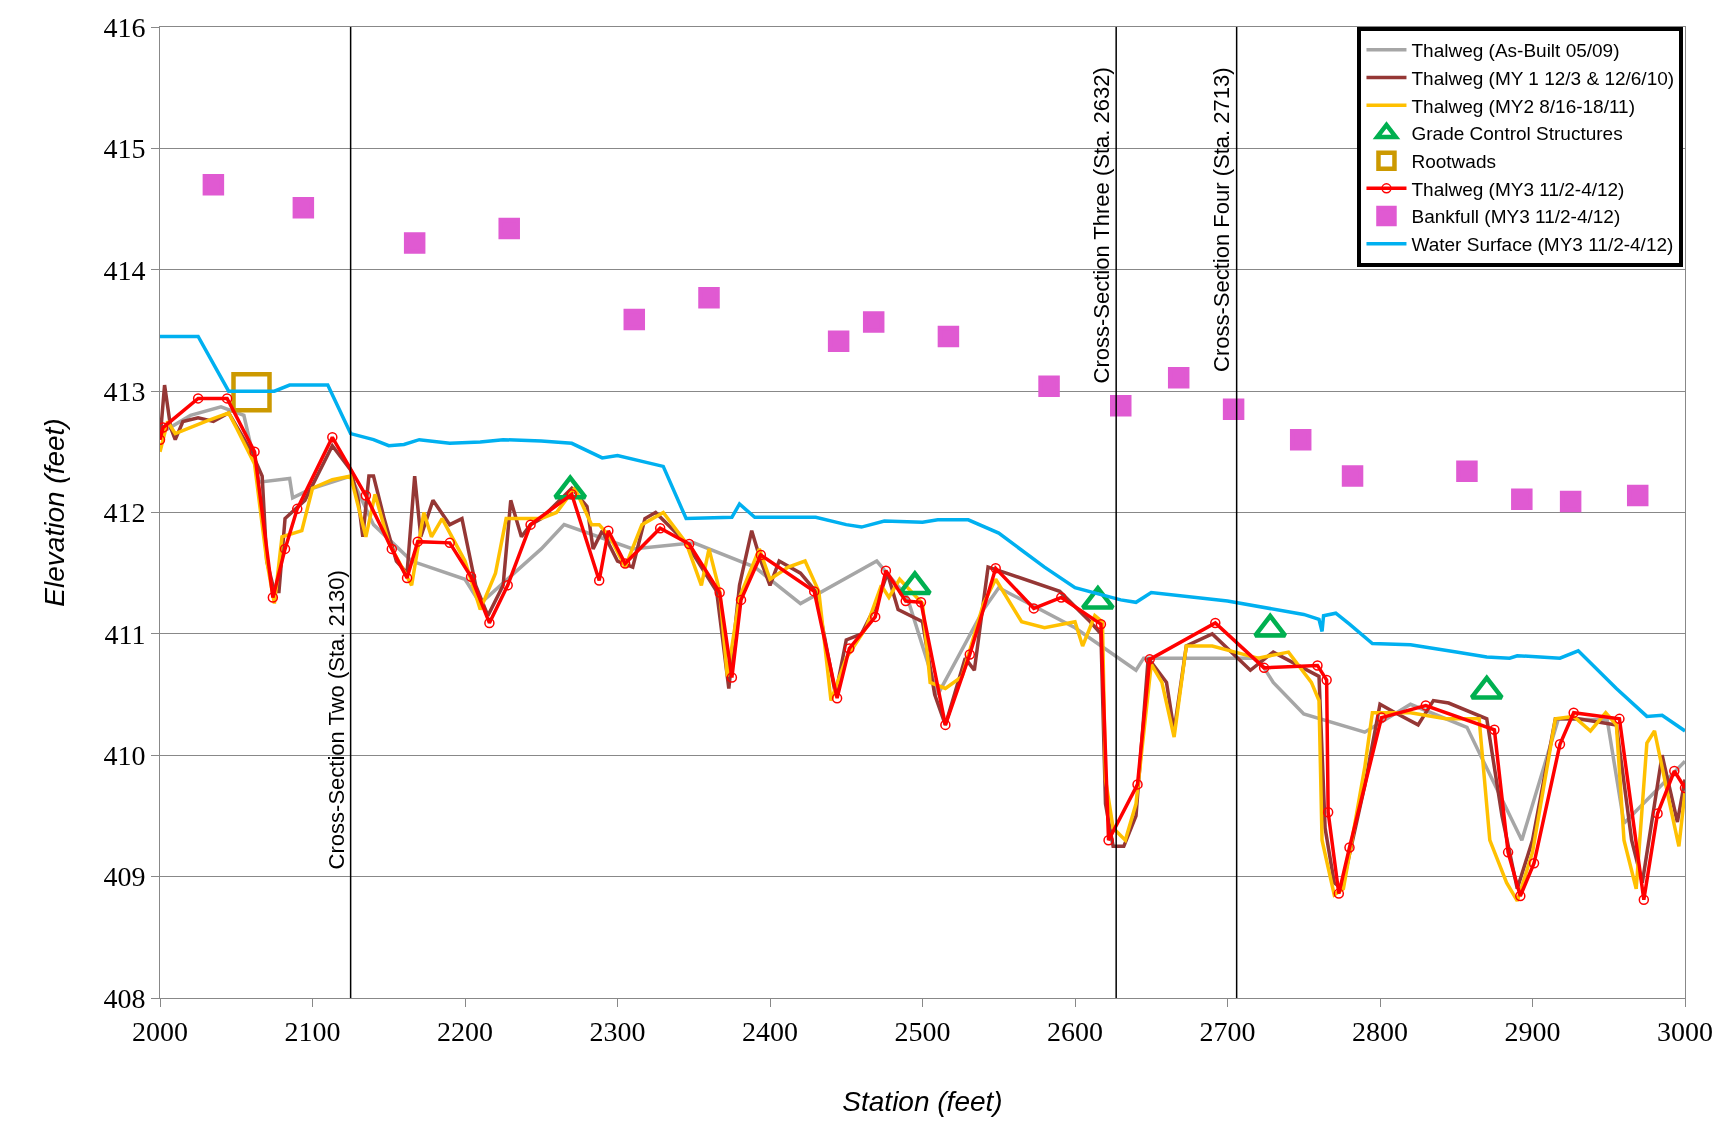 Image resolution: width=1730 pixels, height=1148 pixels. What do you see at coordinates (124, 391) in the screenshot?
I see `y-tick-label: 413` at bounding box center [124, 391].